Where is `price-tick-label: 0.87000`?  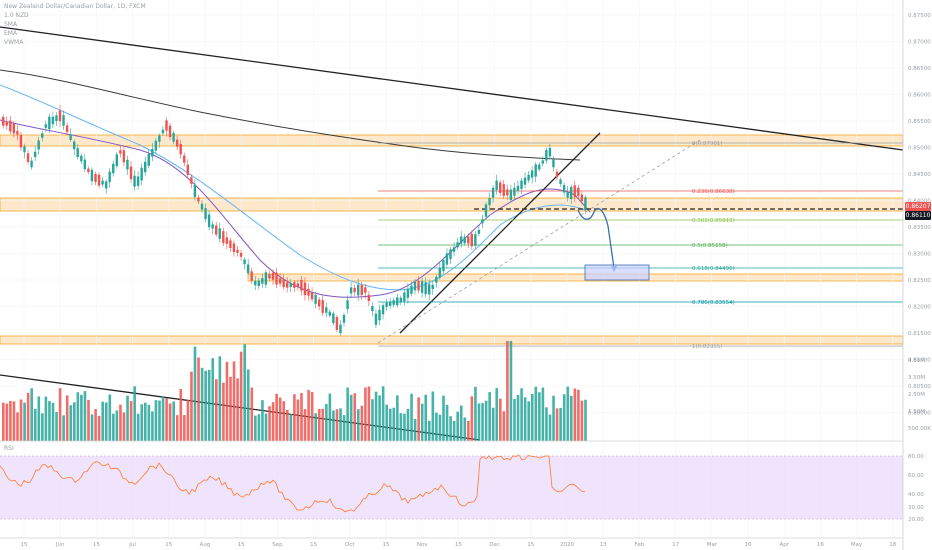 price-tick-label: 0.87000 is located at coordinates (919, 43).